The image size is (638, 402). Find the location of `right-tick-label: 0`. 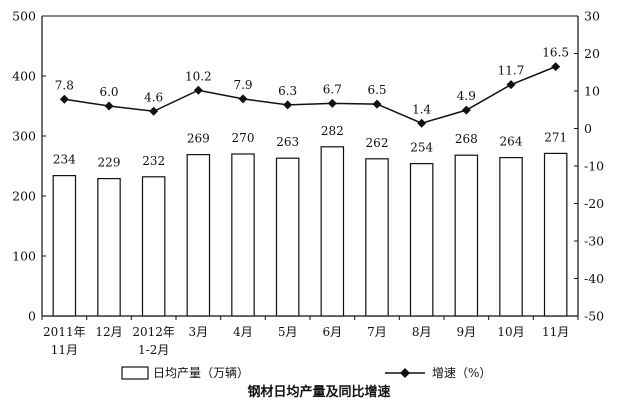

right-tick-label: 0 is located at coordinates (588, 128).